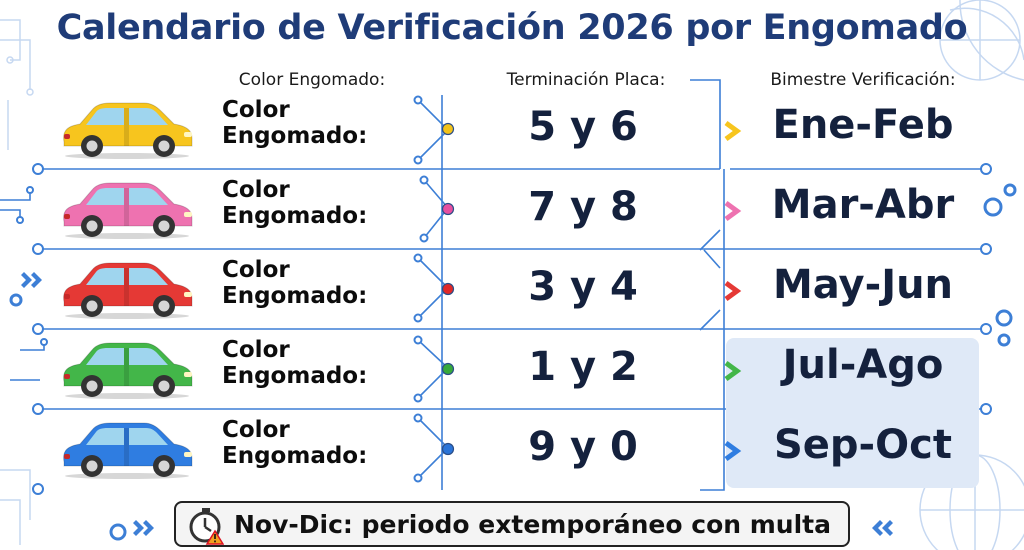 The width and height of the screenshot is (1024, 550). Describe the element at coordinates (863, 365) in the screenshot. I see `verification-period: Jul-Ago` at that location.